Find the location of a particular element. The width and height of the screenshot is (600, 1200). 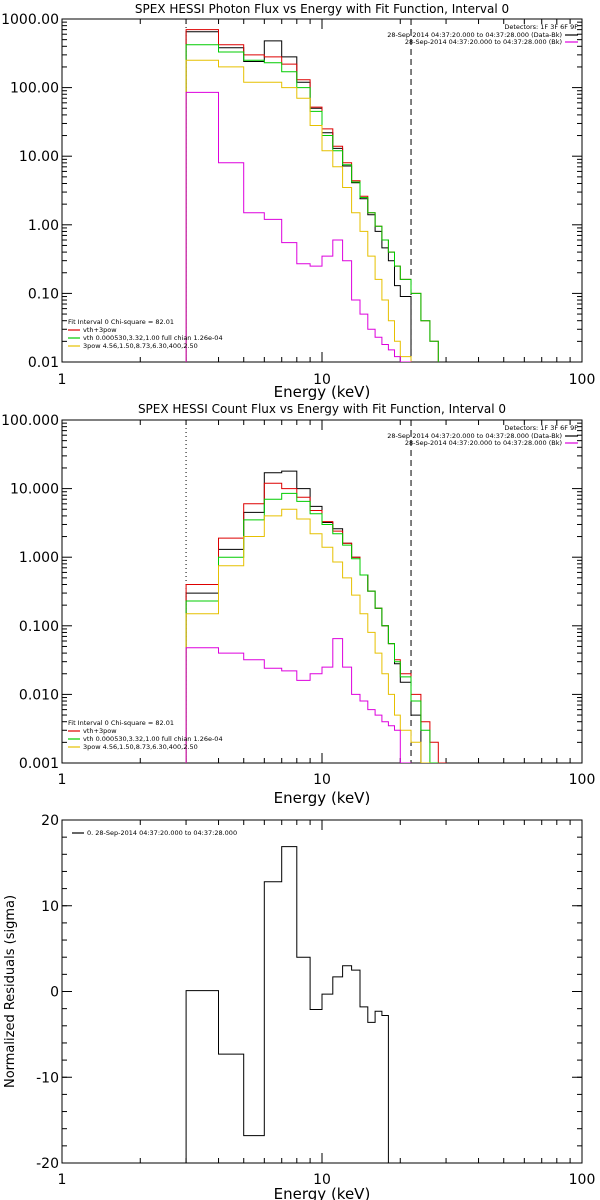

y-tick-label: 100.000 is located at coordinates (30, 421).